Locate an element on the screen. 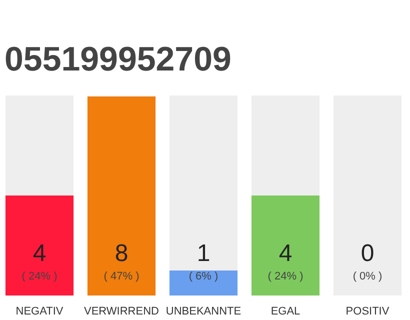  annotation: ( 47% ) is located at coordinates (122, 276).